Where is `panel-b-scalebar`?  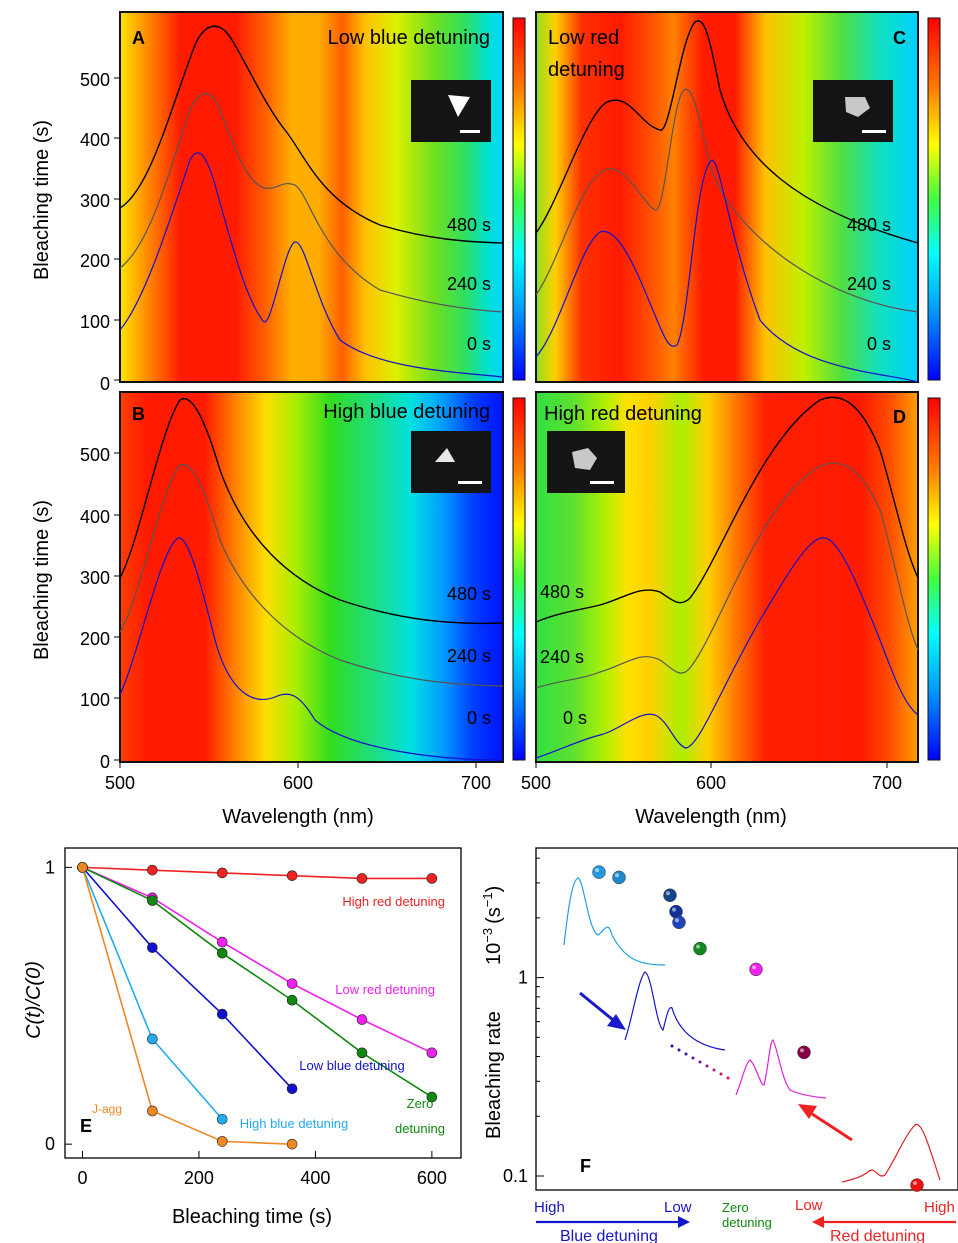
panel-b-scalebar is located at coordinates (470, 482).